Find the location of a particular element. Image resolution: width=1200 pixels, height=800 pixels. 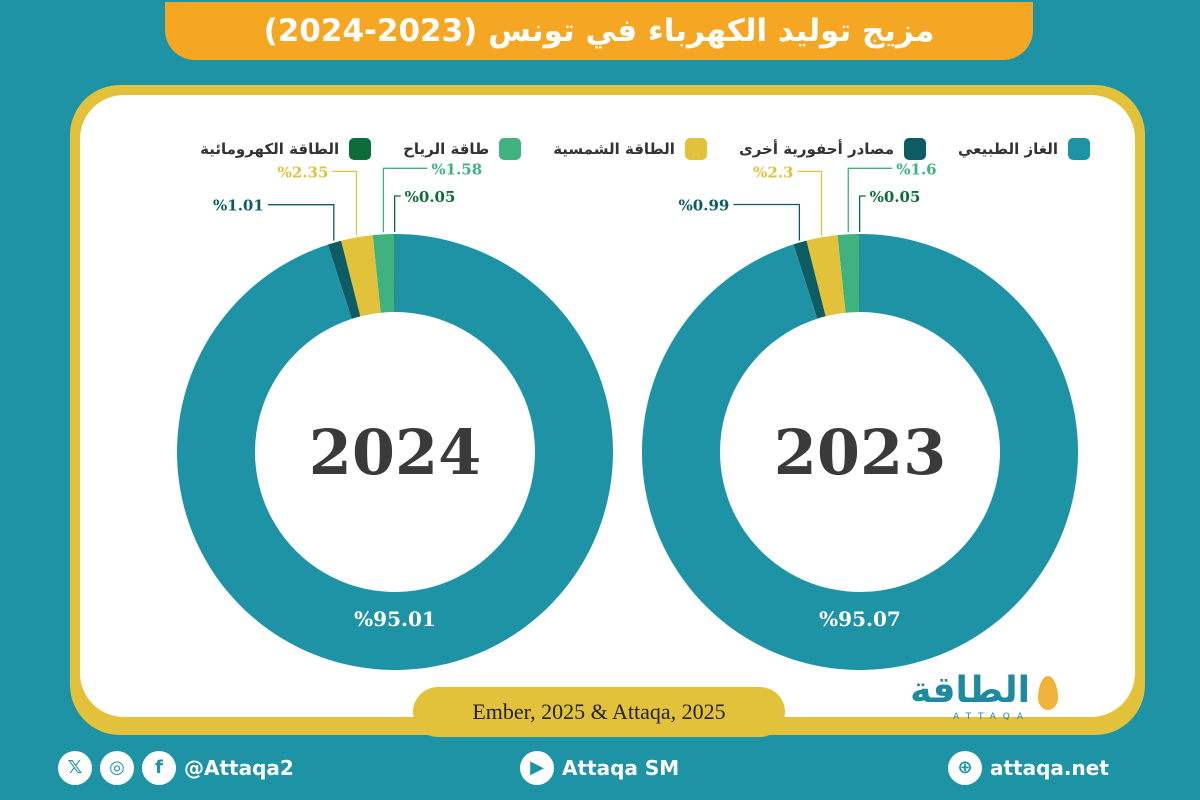

facebook-icon: f is located at coordinates (159, 767).